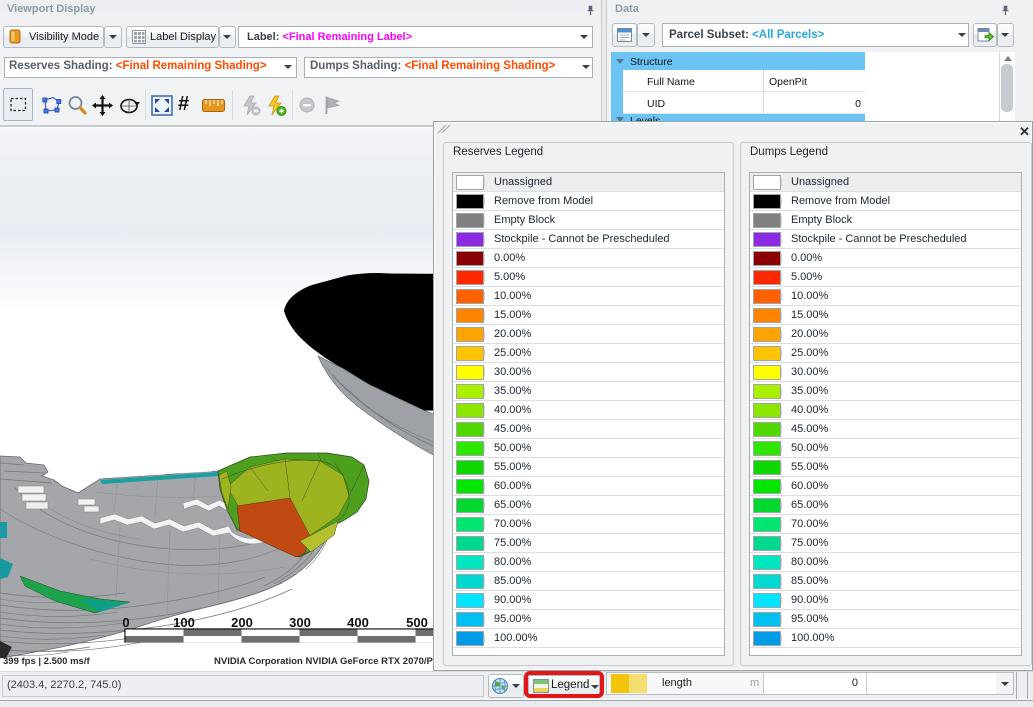  Describe the element at coordinates (184, 622) in the screenshot. I see `svg-text: 100` at that location.